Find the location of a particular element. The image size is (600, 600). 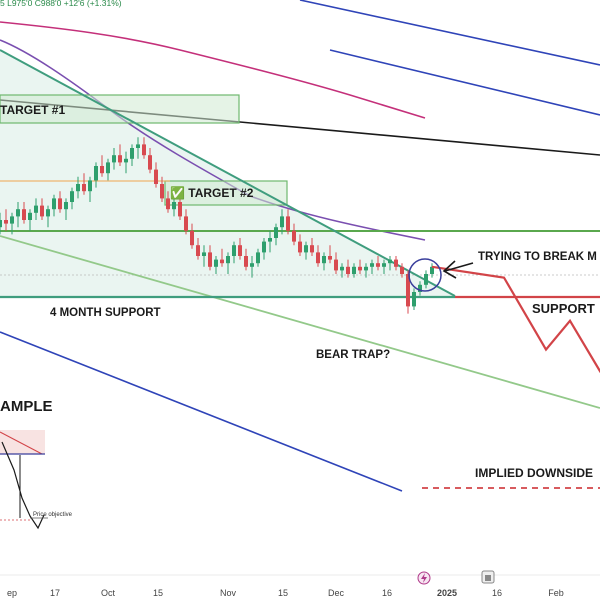

bear-trap-label: BEAR TRAP? is located at coordinates (353, 355).